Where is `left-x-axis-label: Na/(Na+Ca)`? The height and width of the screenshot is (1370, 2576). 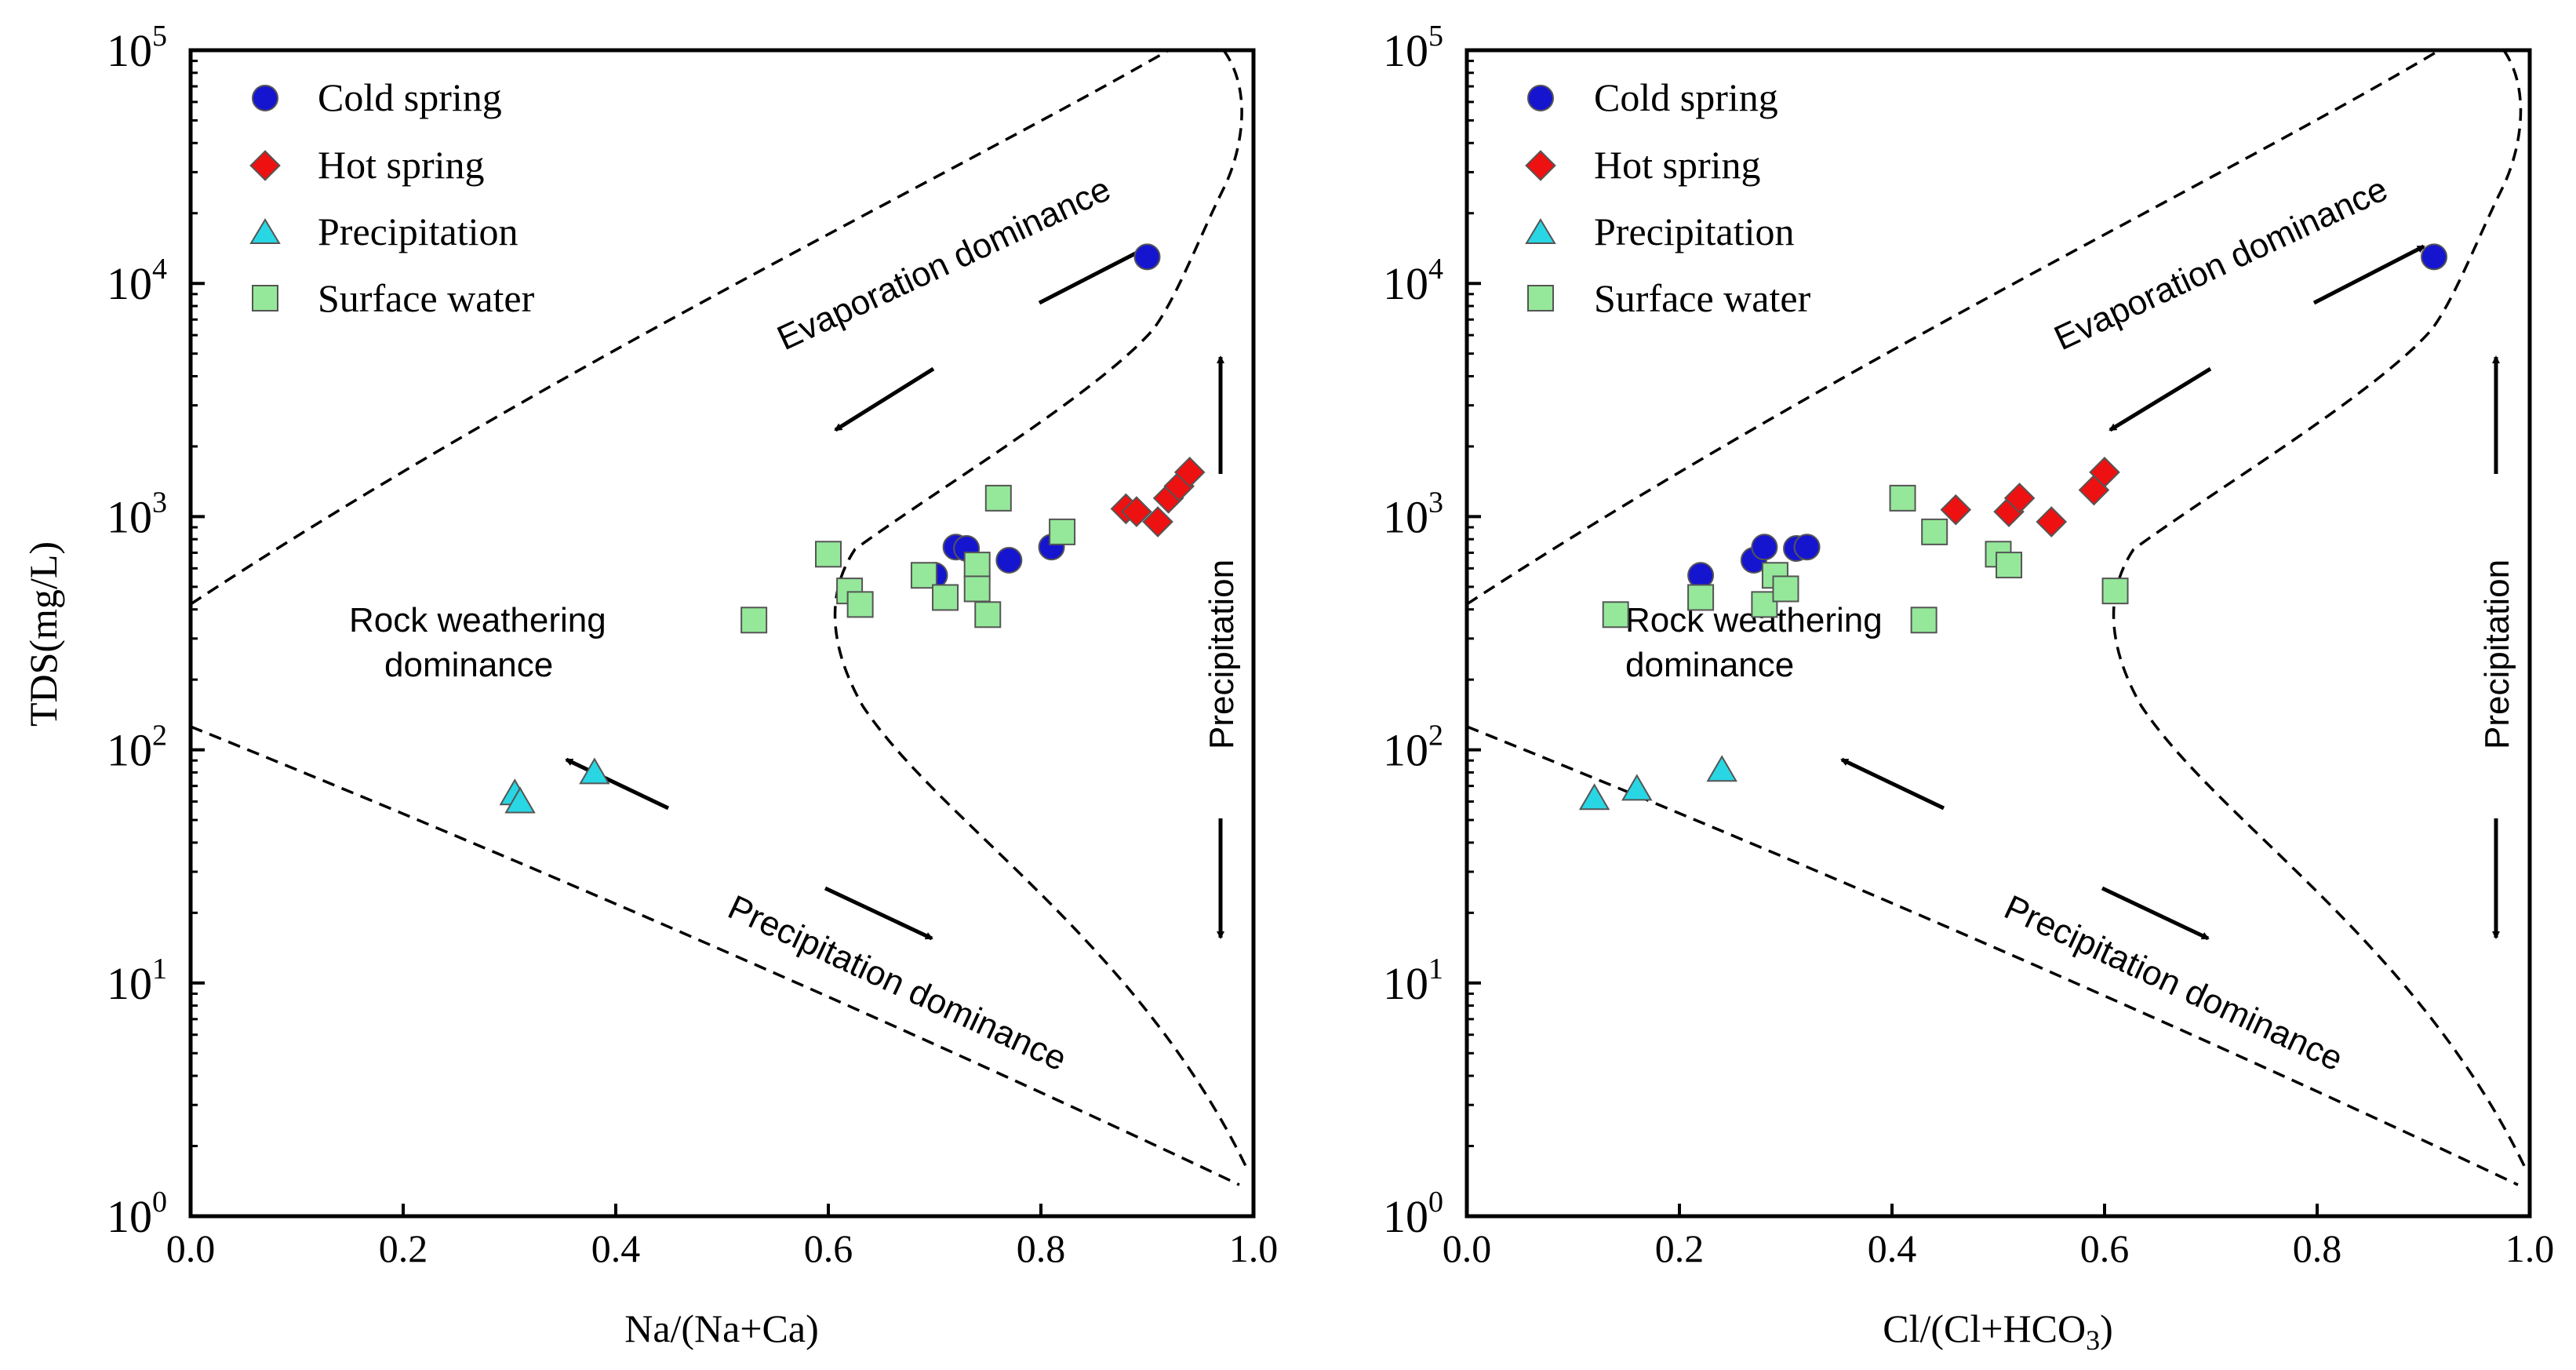 left-x-axis-label: Na/(Na+Ca) is located at coordinates (721, 1328).